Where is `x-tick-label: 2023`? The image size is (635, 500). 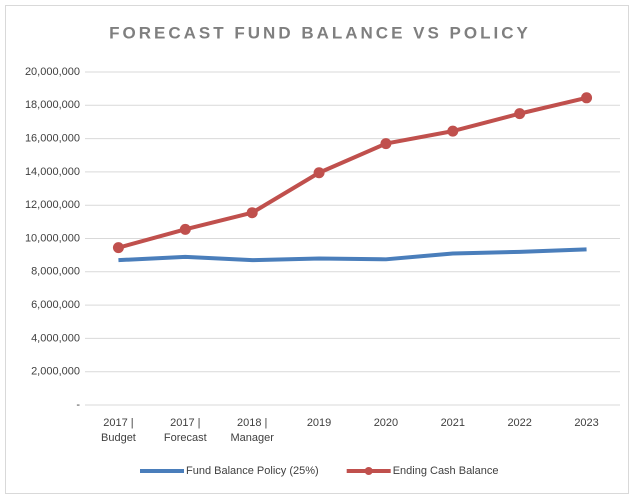 x-tick-label: 2023 is located at coordinates (586, 423).